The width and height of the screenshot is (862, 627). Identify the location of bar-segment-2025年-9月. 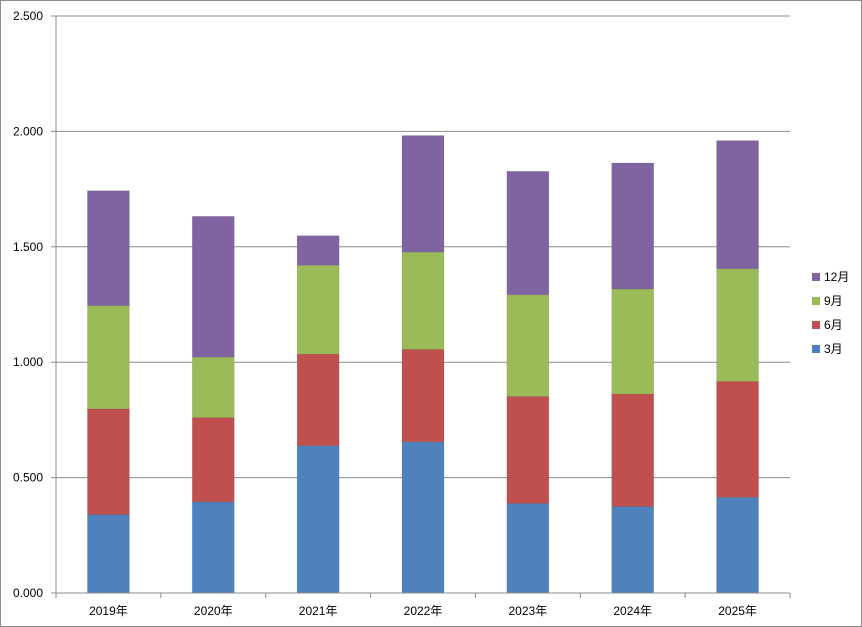
(737, 325).